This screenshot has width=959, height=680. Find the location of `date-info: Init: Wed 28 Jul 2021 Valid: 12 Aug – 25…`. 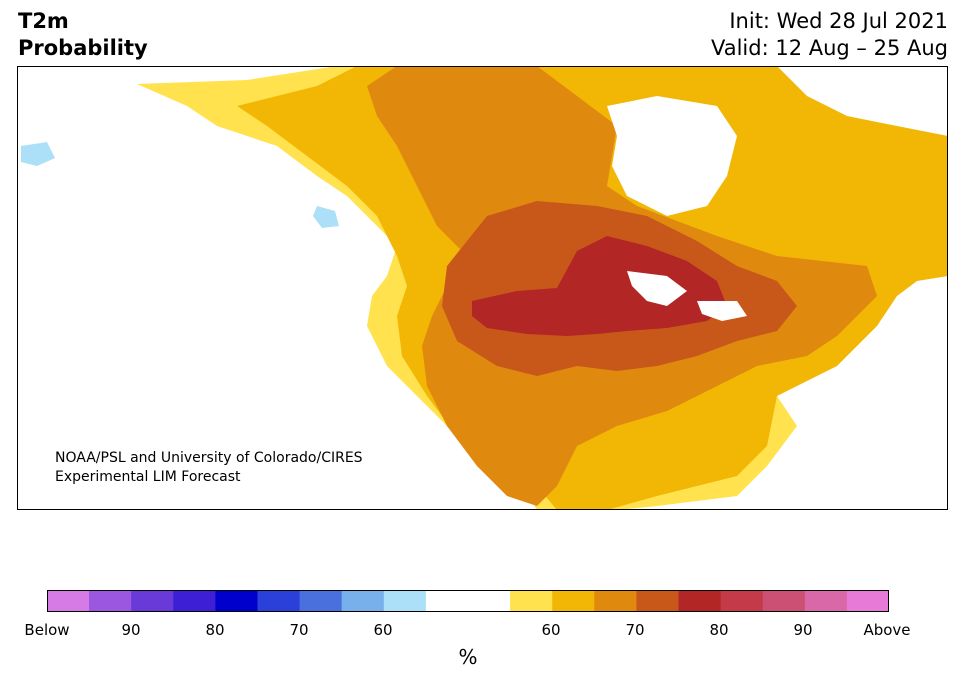

date-info: Init: Wed 28 Jul 2021 Valid: 12 Aug – 25… is located at coordinates (829, 35).